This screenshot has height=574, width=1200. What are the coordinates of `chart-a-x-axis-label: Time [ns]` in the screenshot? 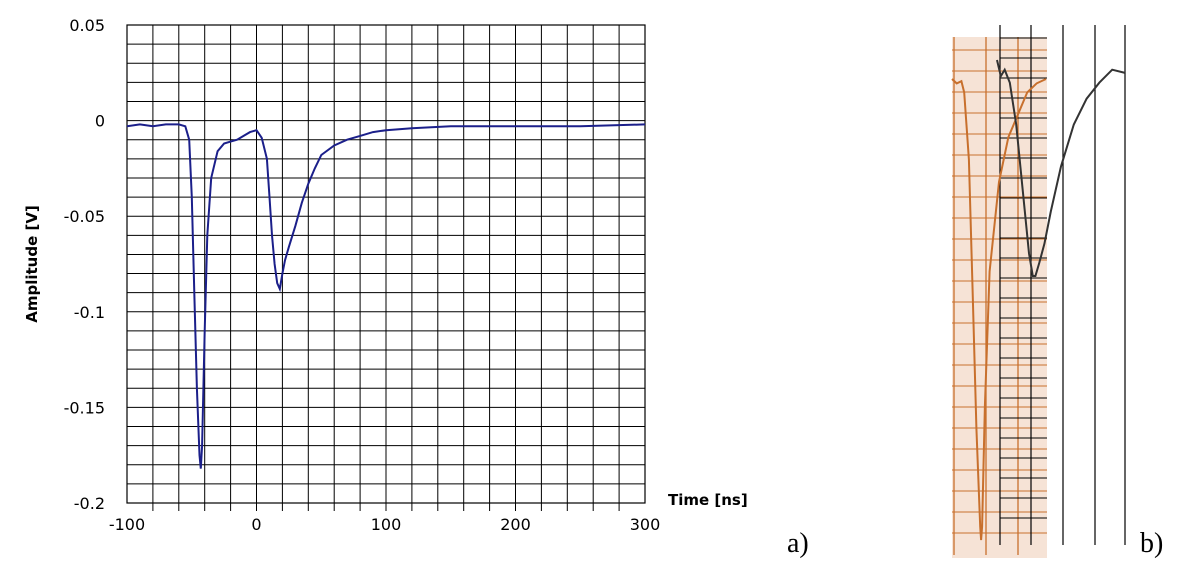 It's located at (708, 500).